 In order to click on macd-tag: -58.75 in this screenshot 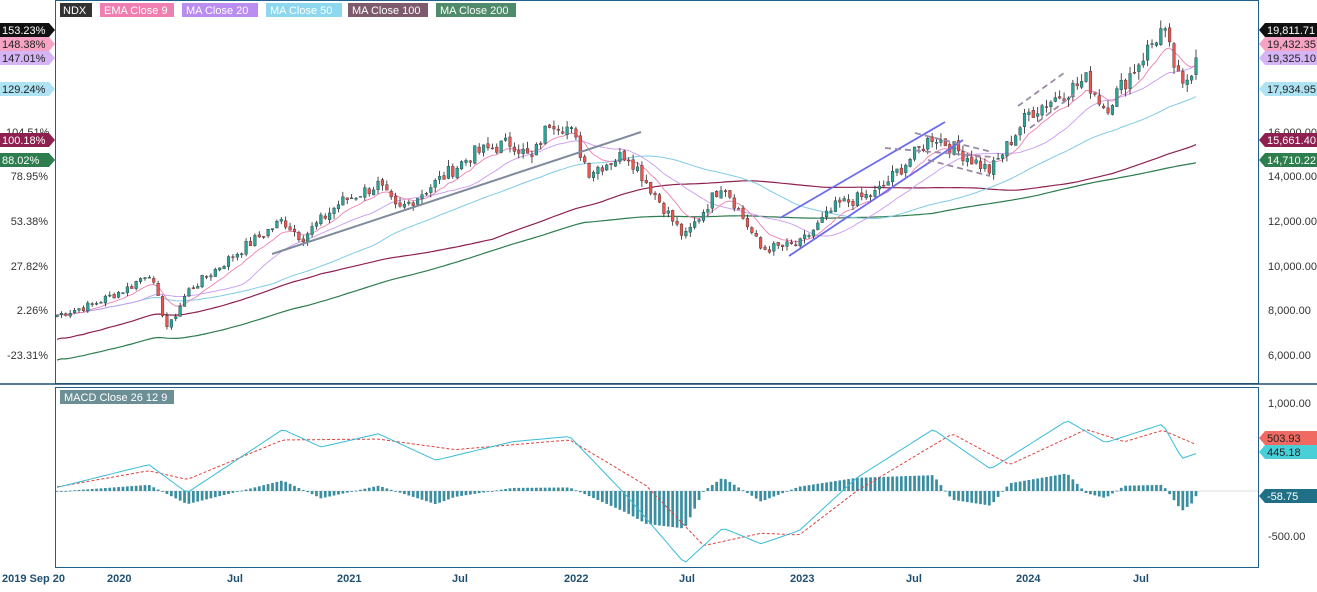, I will do `click(1282, 497)`.